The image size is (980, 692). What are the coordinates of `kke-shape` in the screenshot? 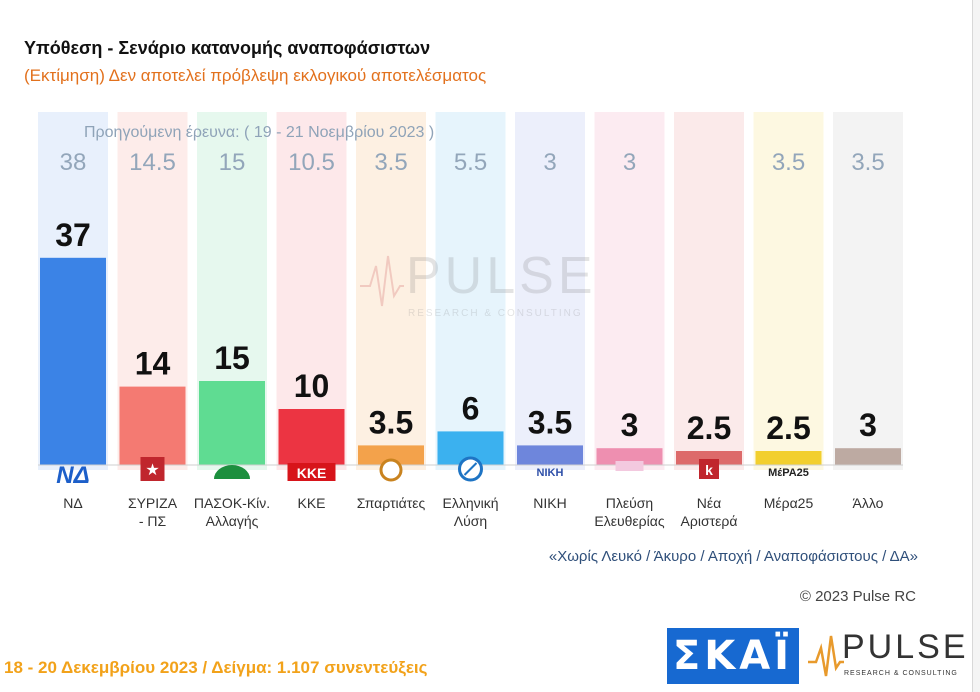 It's located at (311, 472).